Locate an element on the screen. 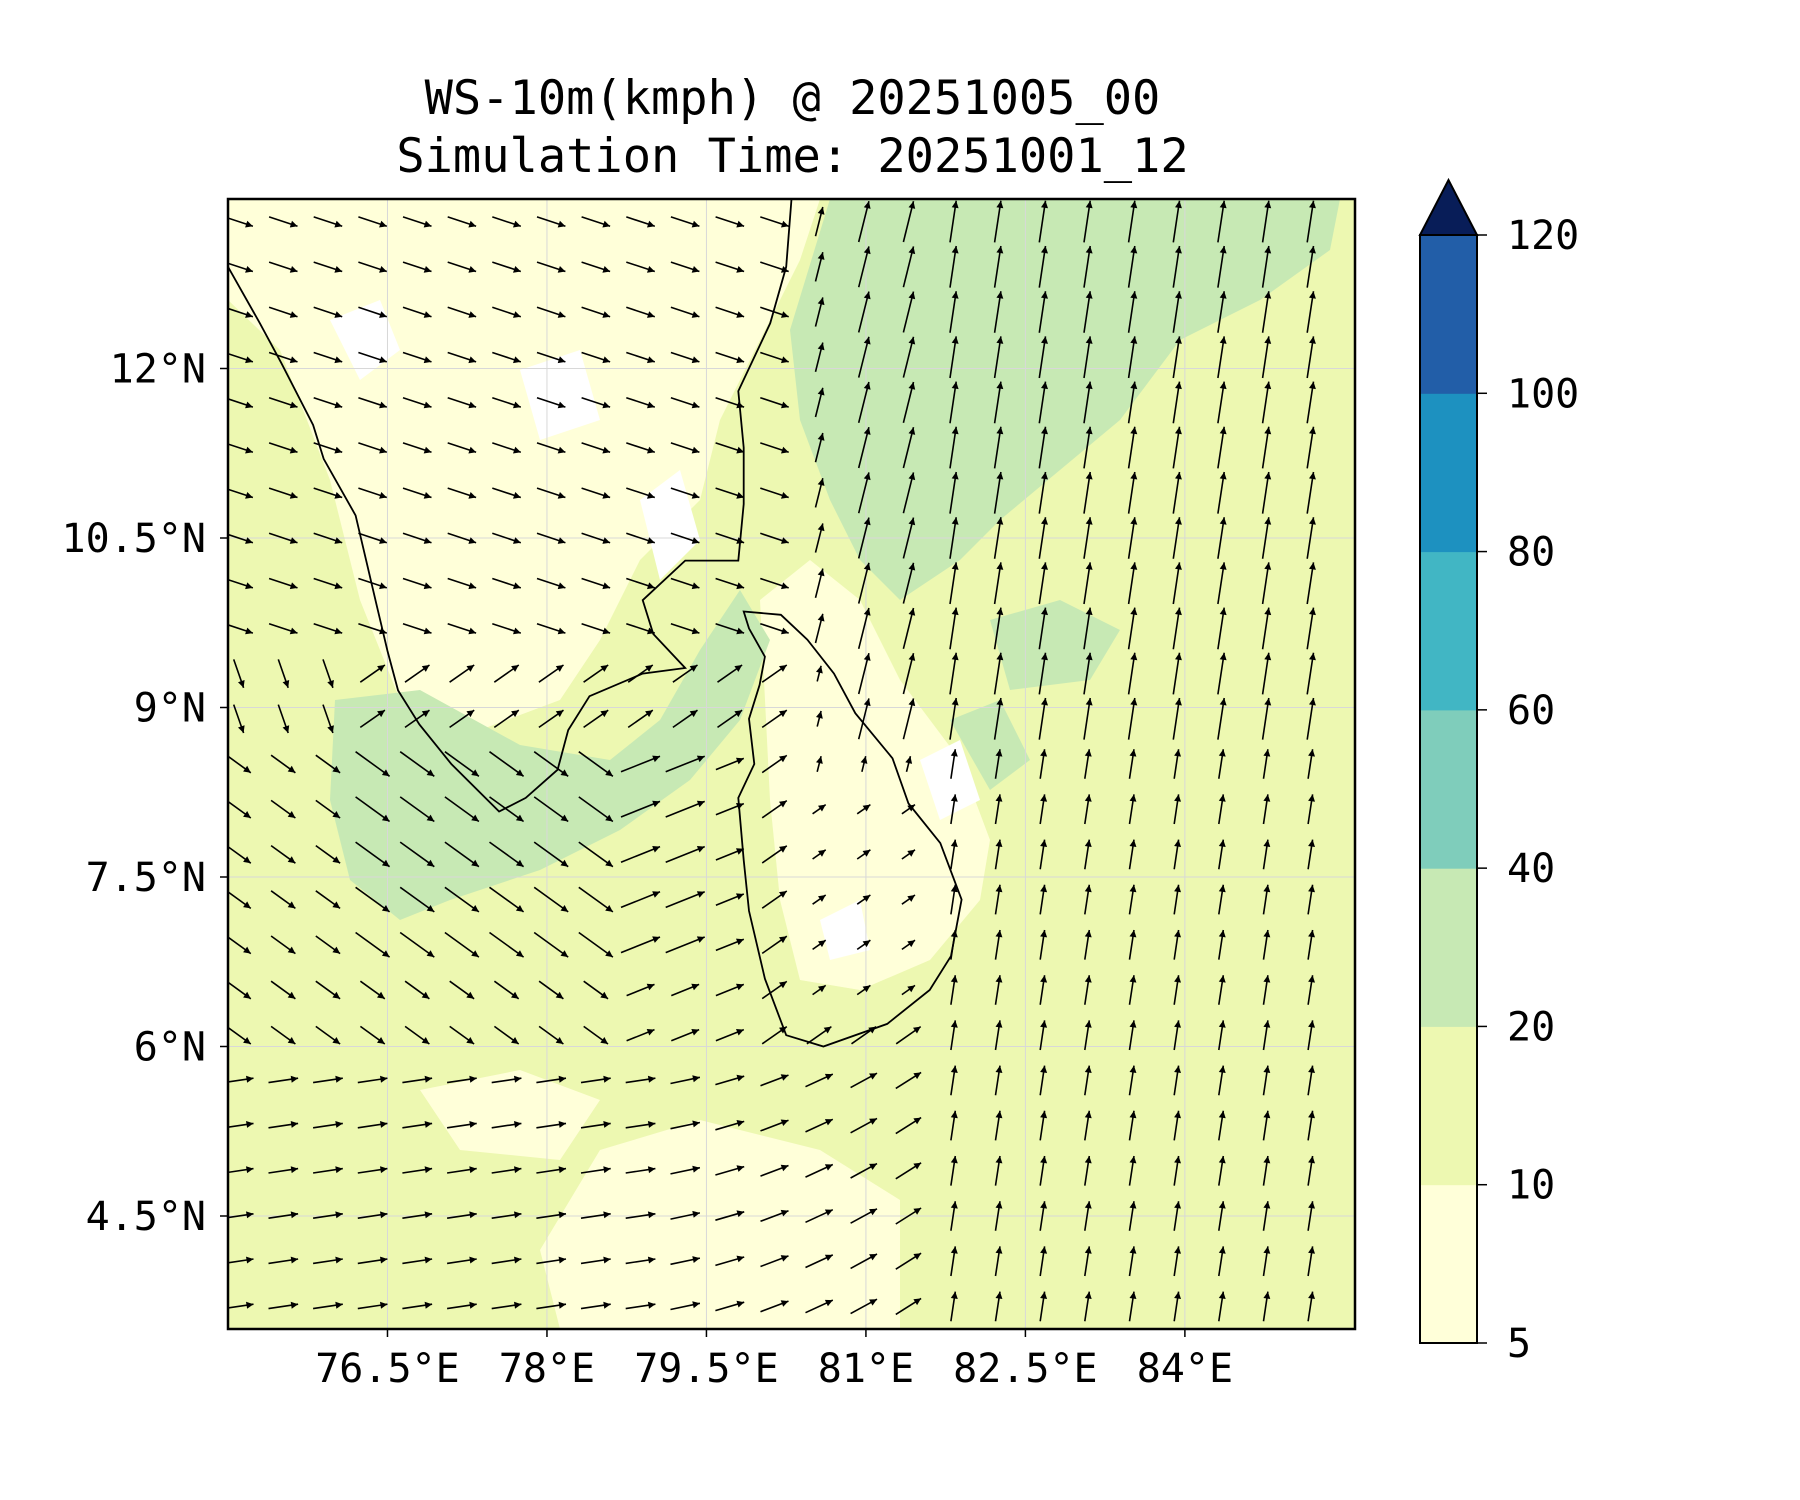  y-tick-label: 12°N is located at coordinates (158, 370).